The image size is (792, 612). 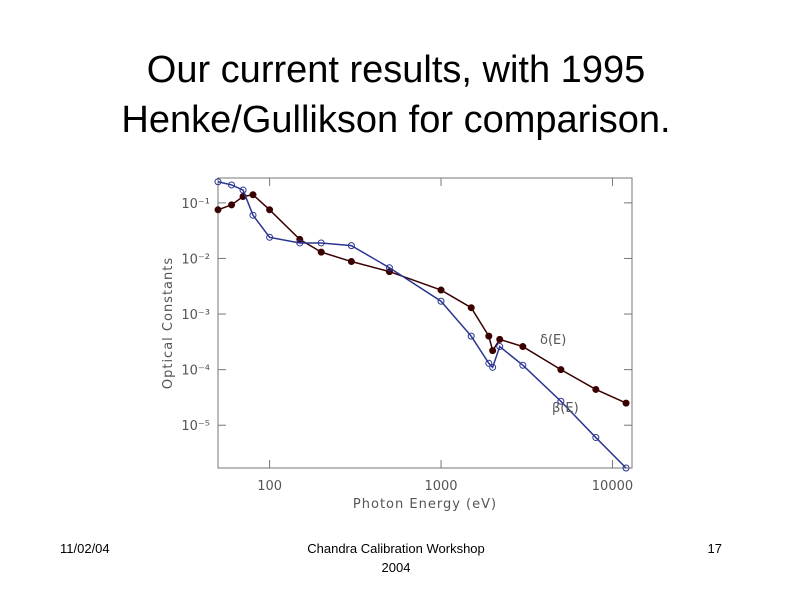 What do you see at coordinates (85, 548) in the screenshot?
I see `date: 11/02/04` at bounding box center [85, 548].